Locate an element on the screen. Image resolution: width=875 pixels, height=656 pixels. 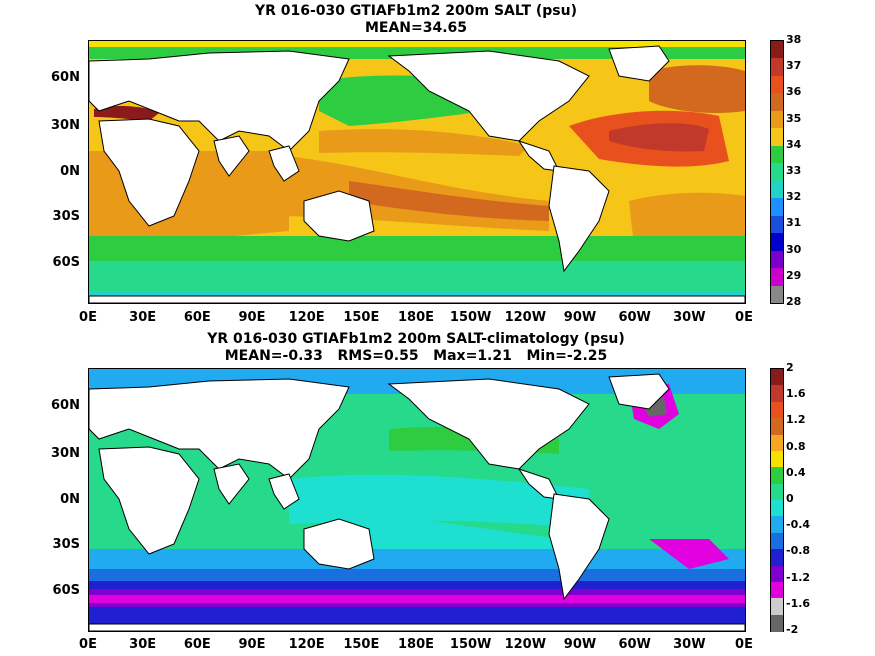
panel1-title-line2: MEAN=34.65 is located at coordinates (416, 28).